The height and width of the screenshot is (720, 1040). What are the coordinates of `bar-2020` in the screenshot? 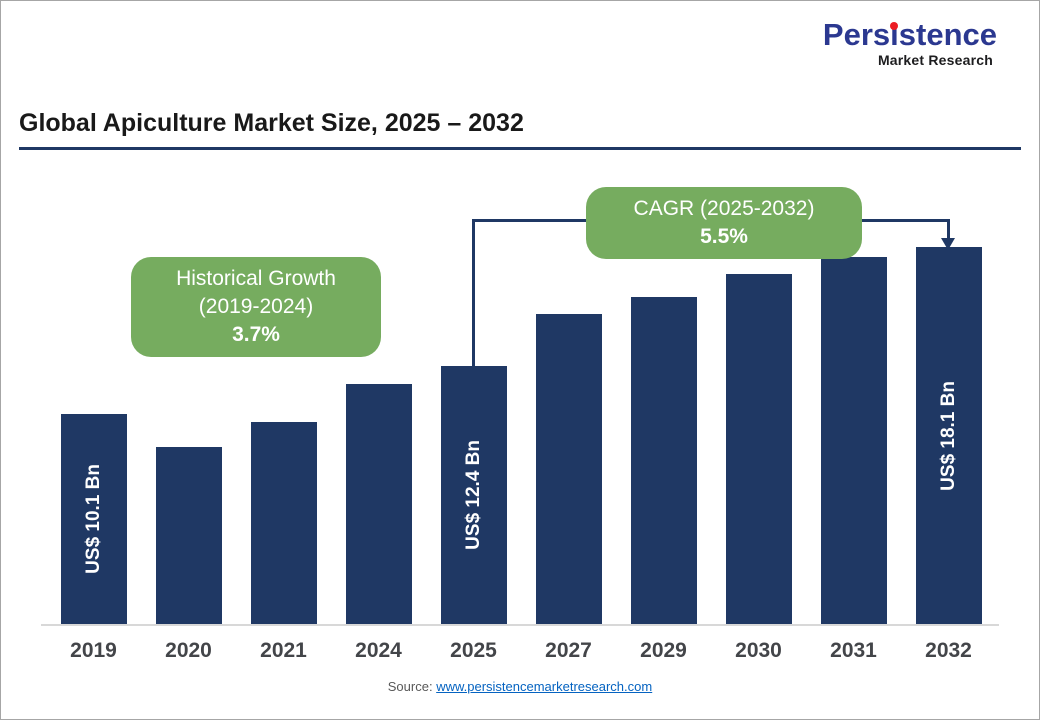 It's located at (188, 535).